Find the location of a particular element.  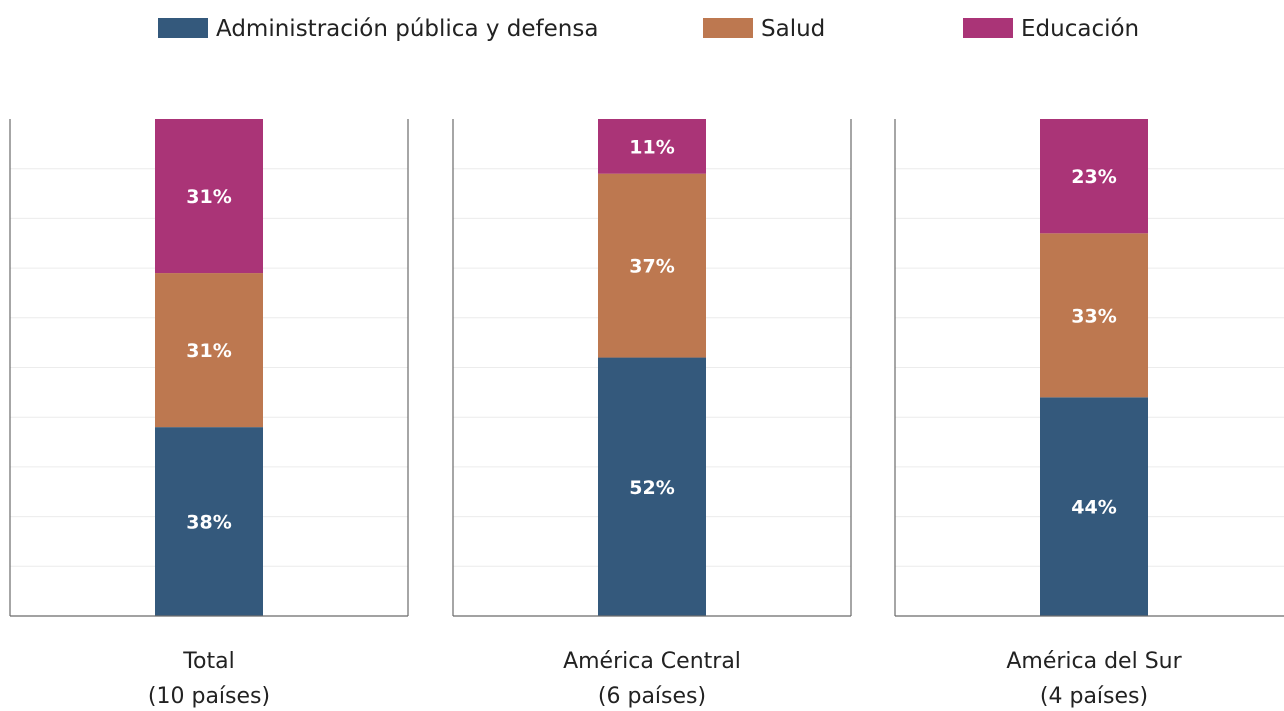

data-label-salud: 33% is located at coordinates (1093, 316).